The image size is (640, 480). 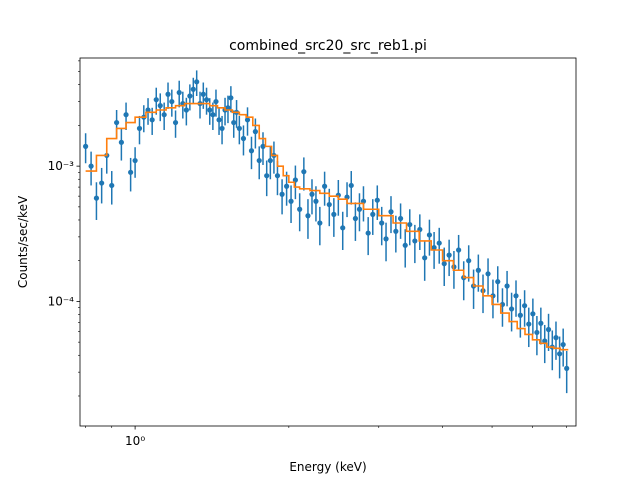 I want to click on x-axis-label: Energy (keV), so click(x=327, y=467).